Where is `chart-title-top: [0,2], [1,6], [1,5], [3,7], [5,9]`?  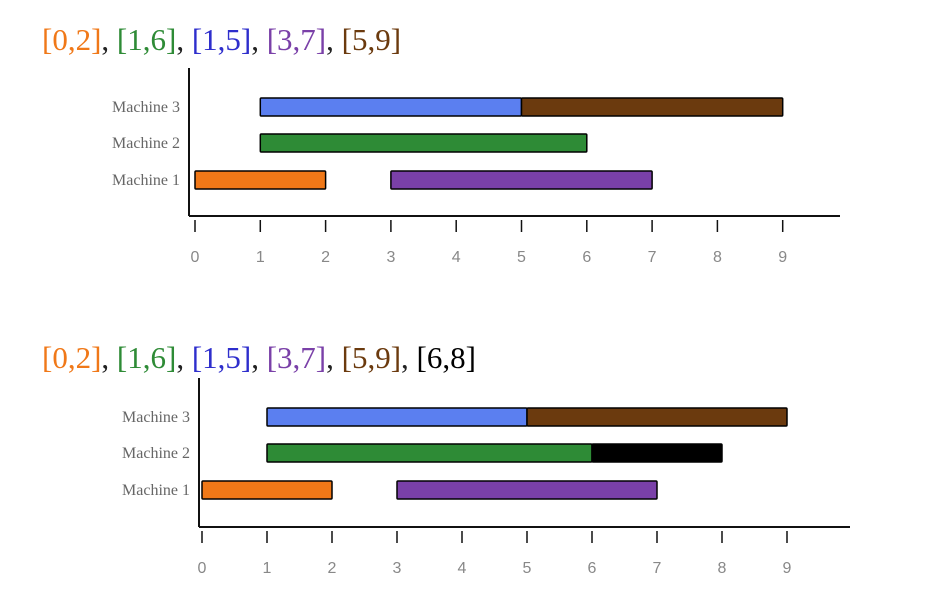
chart-title-top: [0,2], [1,6], [1,5], [3,7], [5,9] is located at coordinates (221, 39).